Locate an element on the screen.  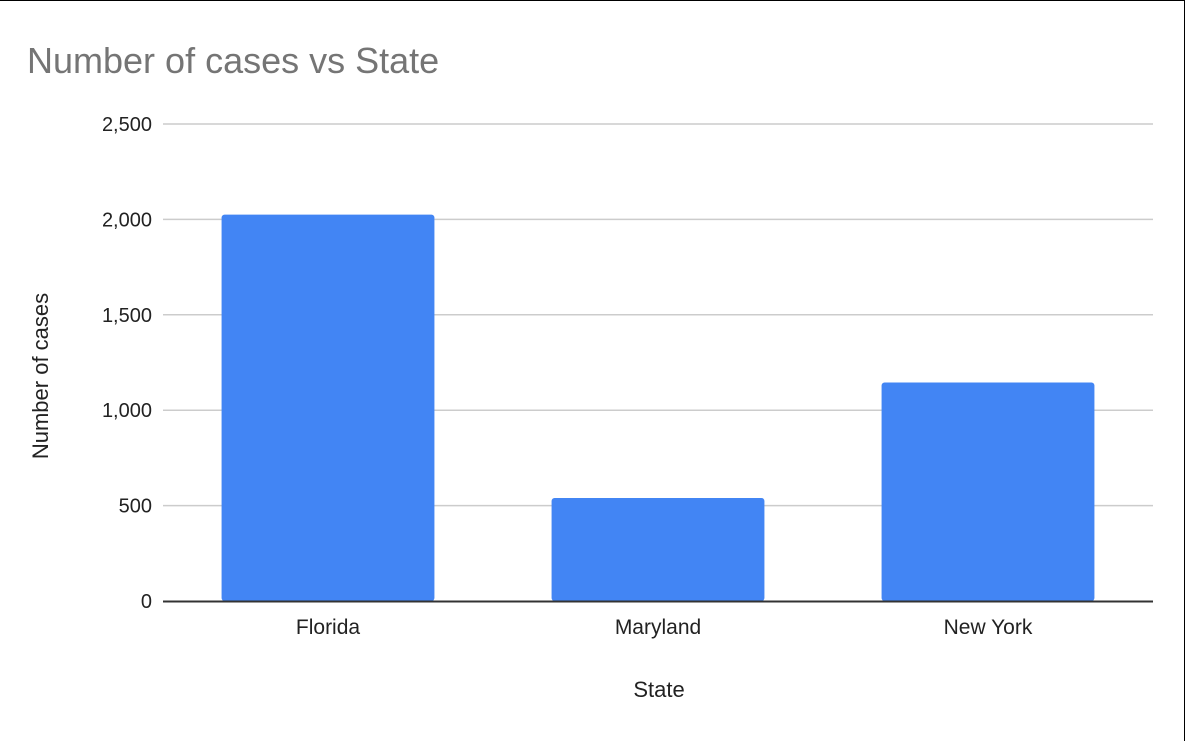
x-tick-label: New York is located at coordinates (988, 627).